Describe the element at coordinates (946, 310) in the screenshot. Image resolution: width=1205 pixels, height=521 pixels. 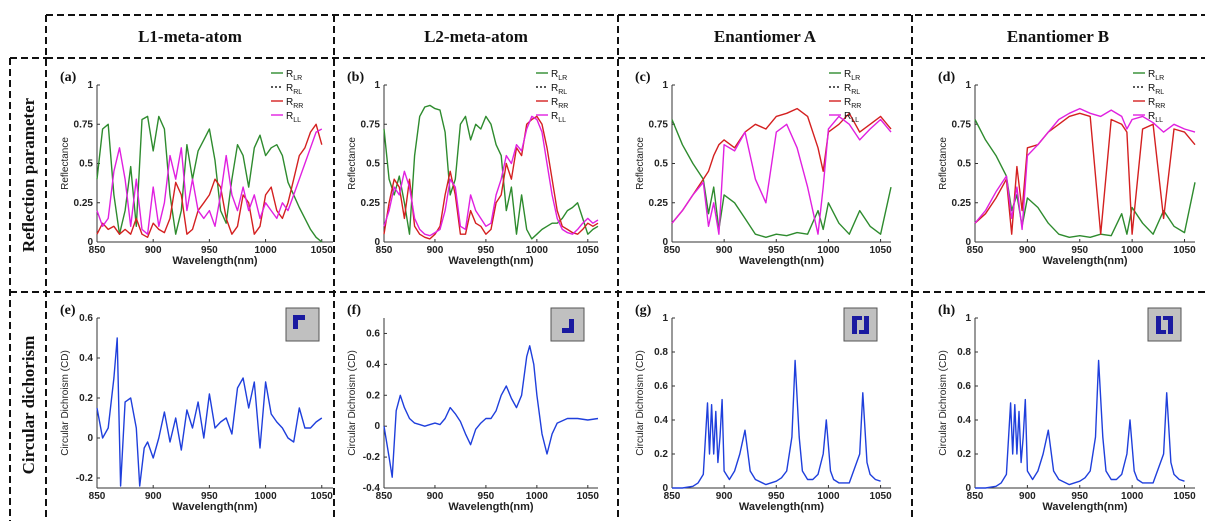
I see `panel-label: (h)` at that location.